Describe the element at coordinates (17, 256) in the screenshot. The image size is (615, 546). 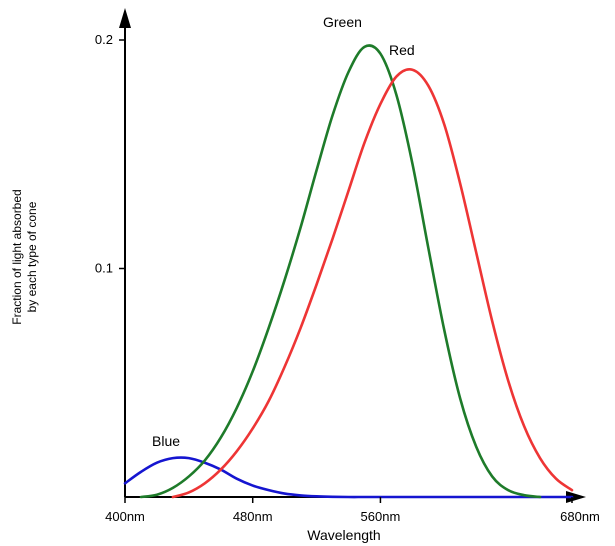
I see `y-axis-title-line-1: Fraction of light absorbed` at that location.